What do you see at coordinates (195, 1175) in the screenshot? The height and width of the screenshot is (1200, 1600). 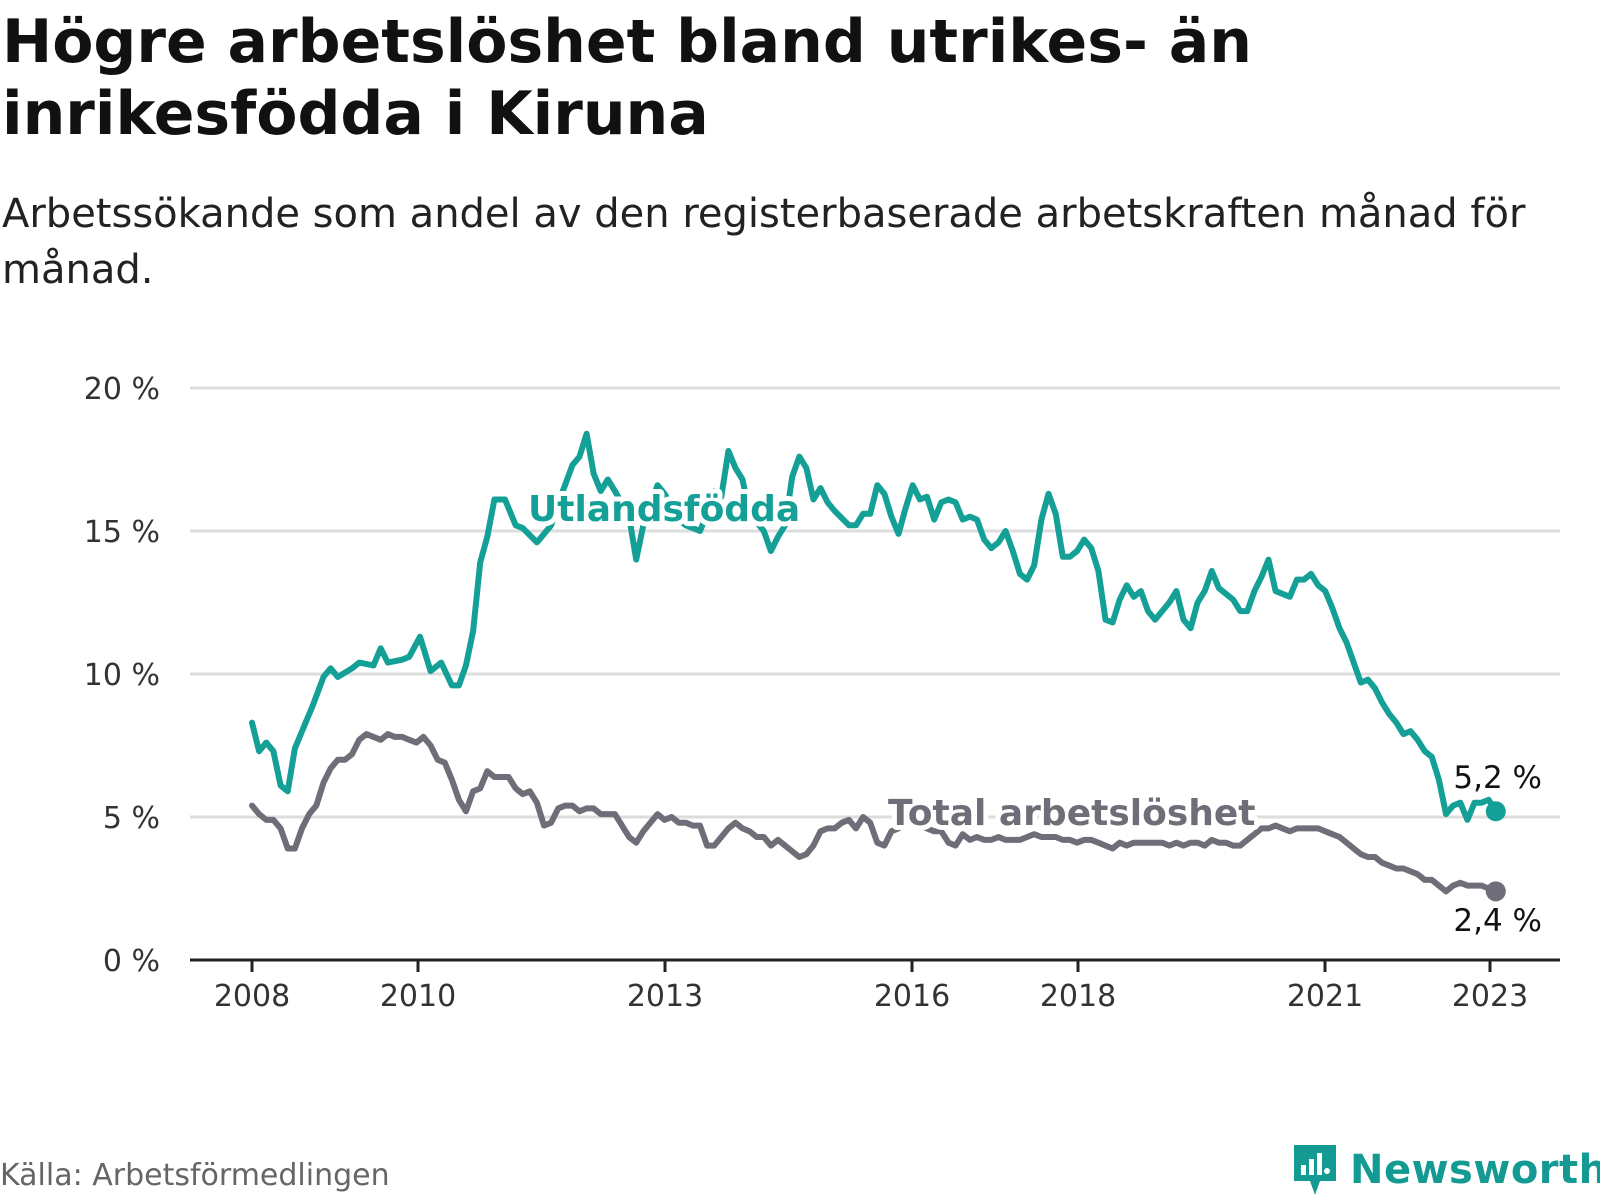 I see `source-note: Källa: Arbetsförmedlingen` at bounding box center [195, 1175].